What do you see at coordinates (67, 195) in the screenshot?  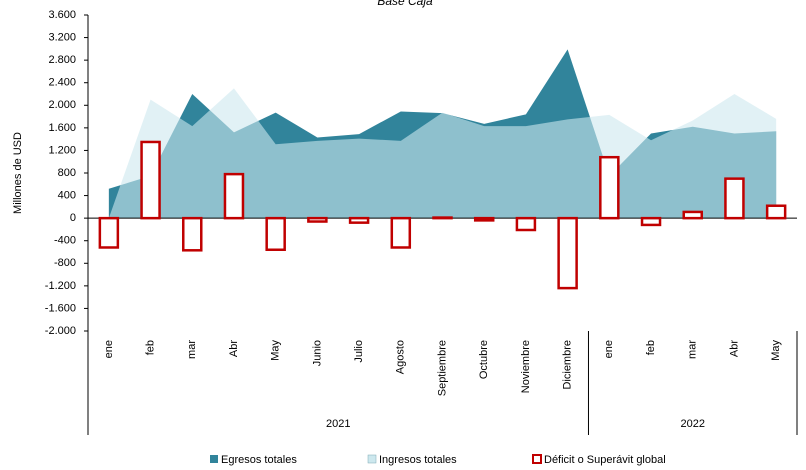 I see `y-tick-label: 400` at bounding box center [67, 195].